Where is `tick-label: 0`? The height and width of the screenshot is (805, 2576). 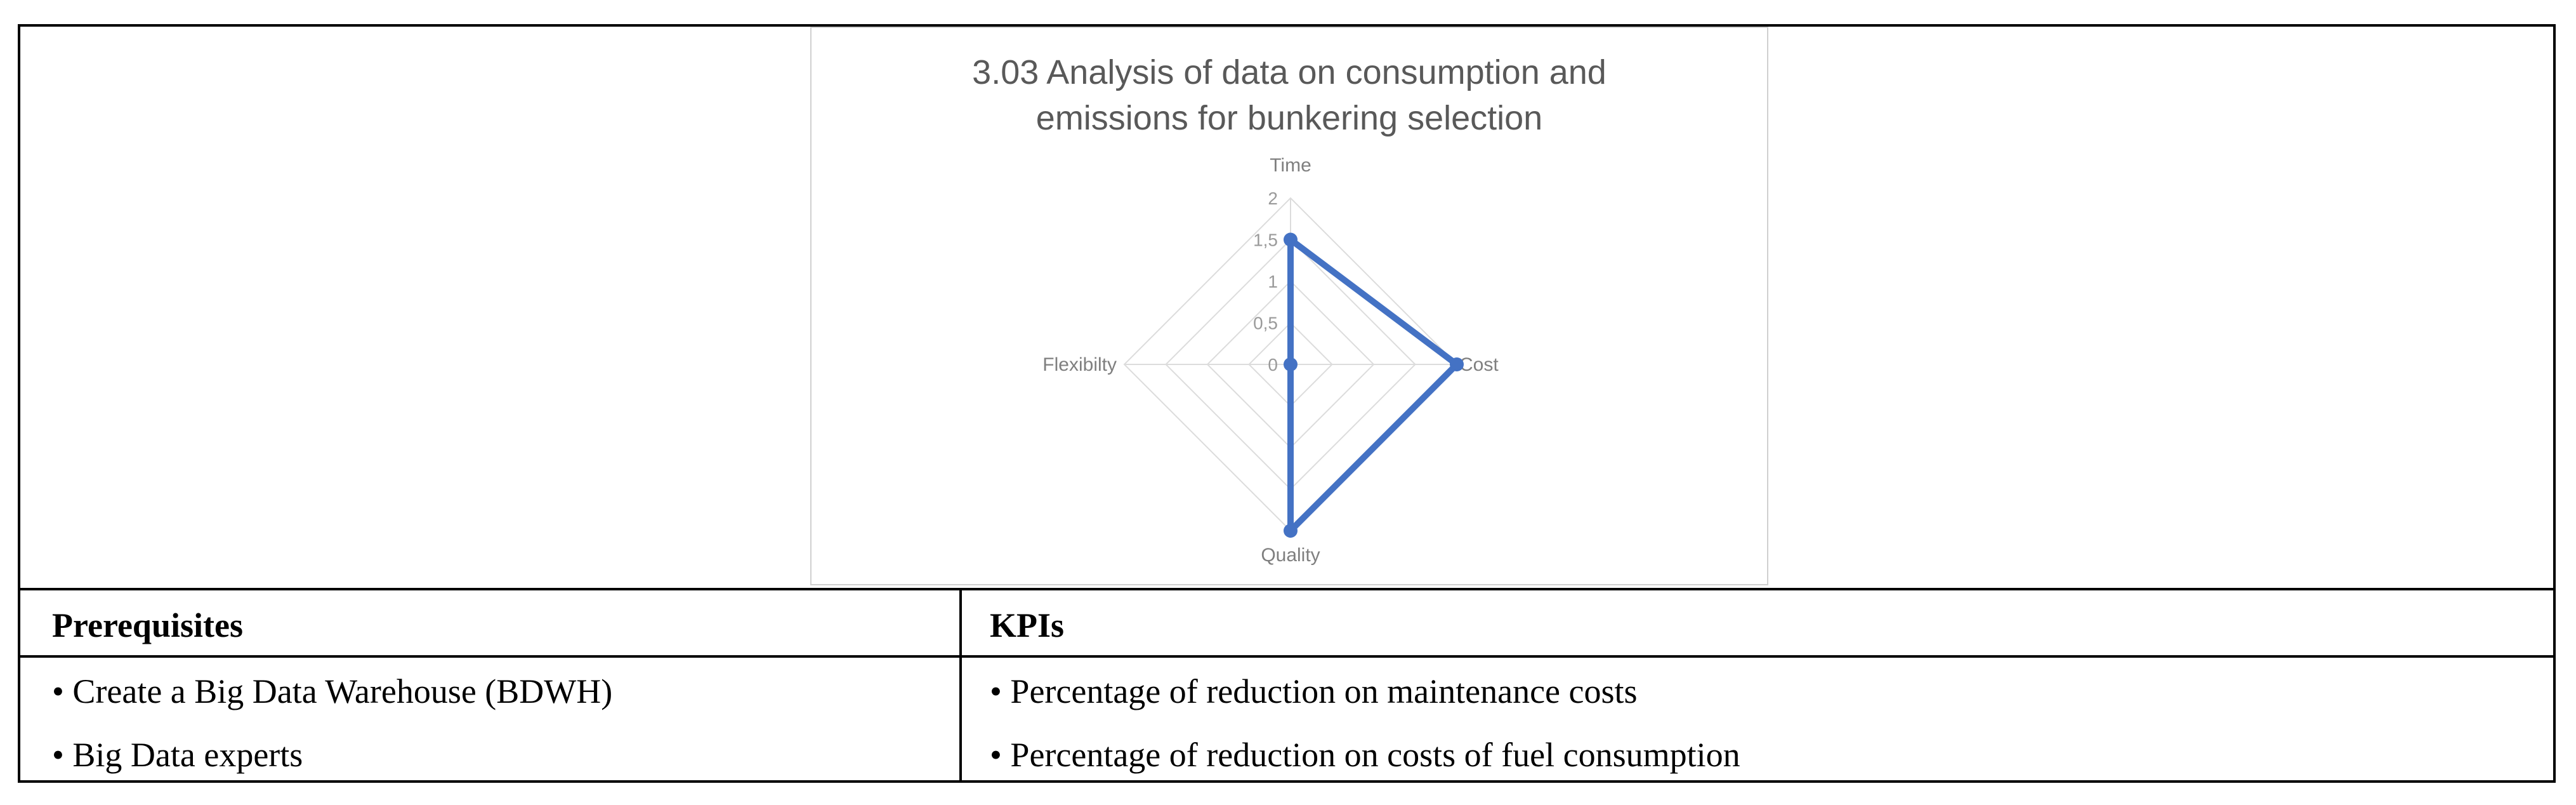
tick-label: 0 is located at coordinates (1273, 365).